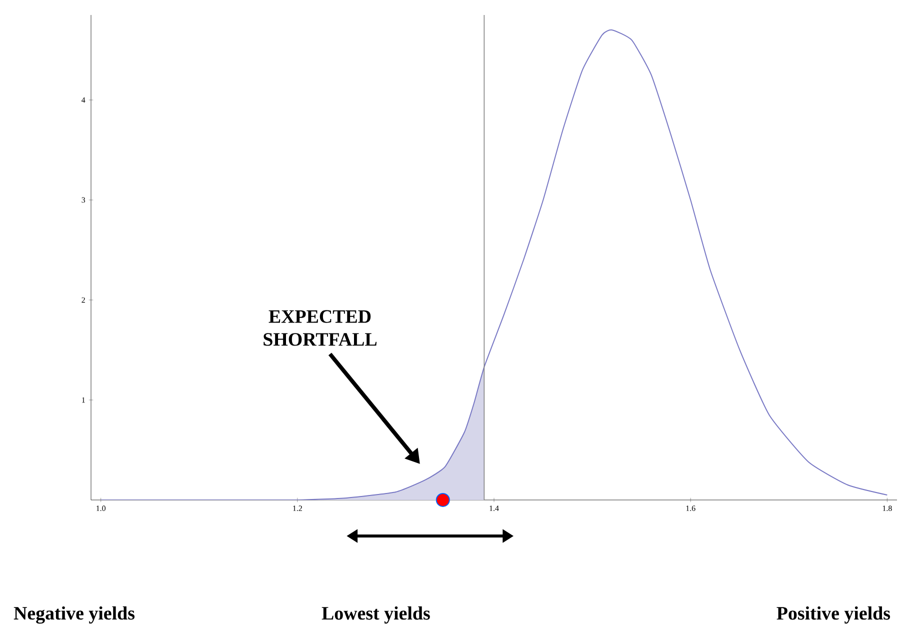 This screenshot has height=628, width=904. Describe the element at coordinates (320, 328) in the screenshot. I see `annotation: EXPECTED SHORTFALL` at that location.